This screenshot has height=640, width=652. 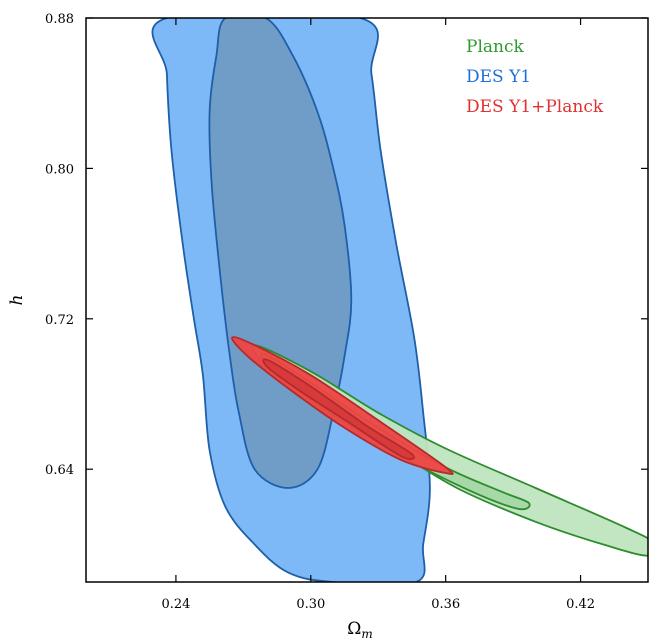 I want to click on legend-entry: DES Y1, so click(x=498, y=77).